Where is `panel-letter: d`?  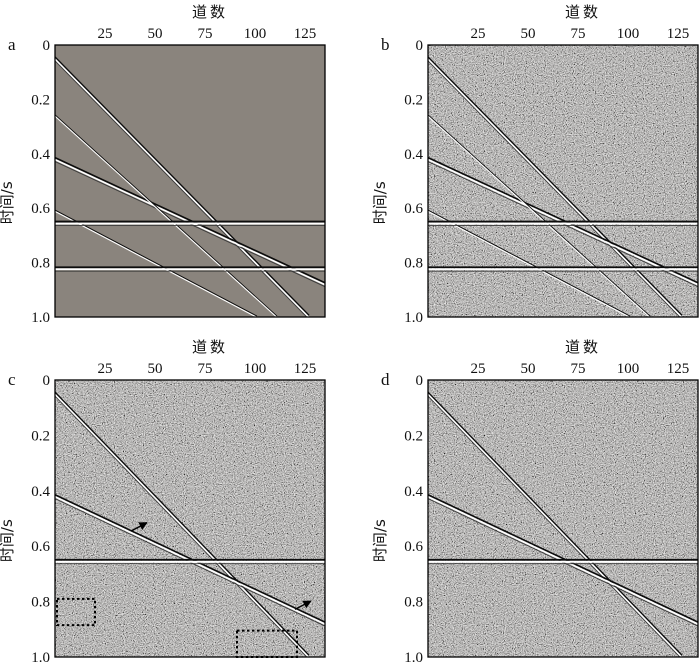
panel-letter: d is located at coordinates (385, 379).